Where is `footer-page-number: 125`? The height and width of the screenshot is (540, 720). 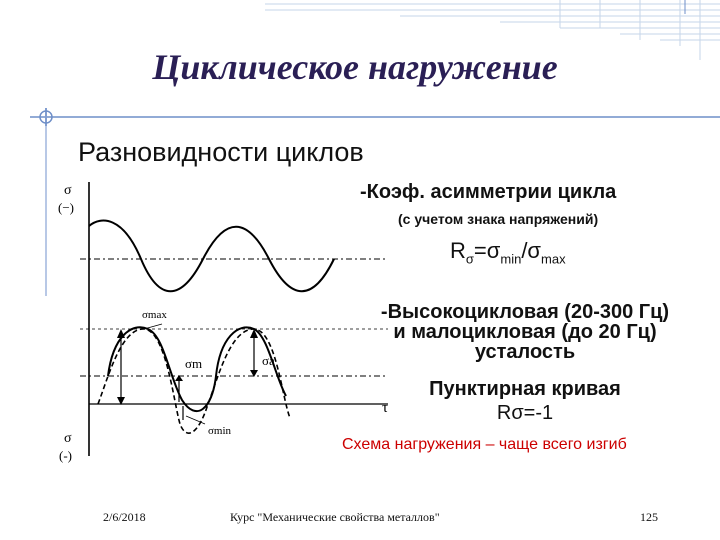 footer-page-number: 125 is located at coordinates (649, 517).